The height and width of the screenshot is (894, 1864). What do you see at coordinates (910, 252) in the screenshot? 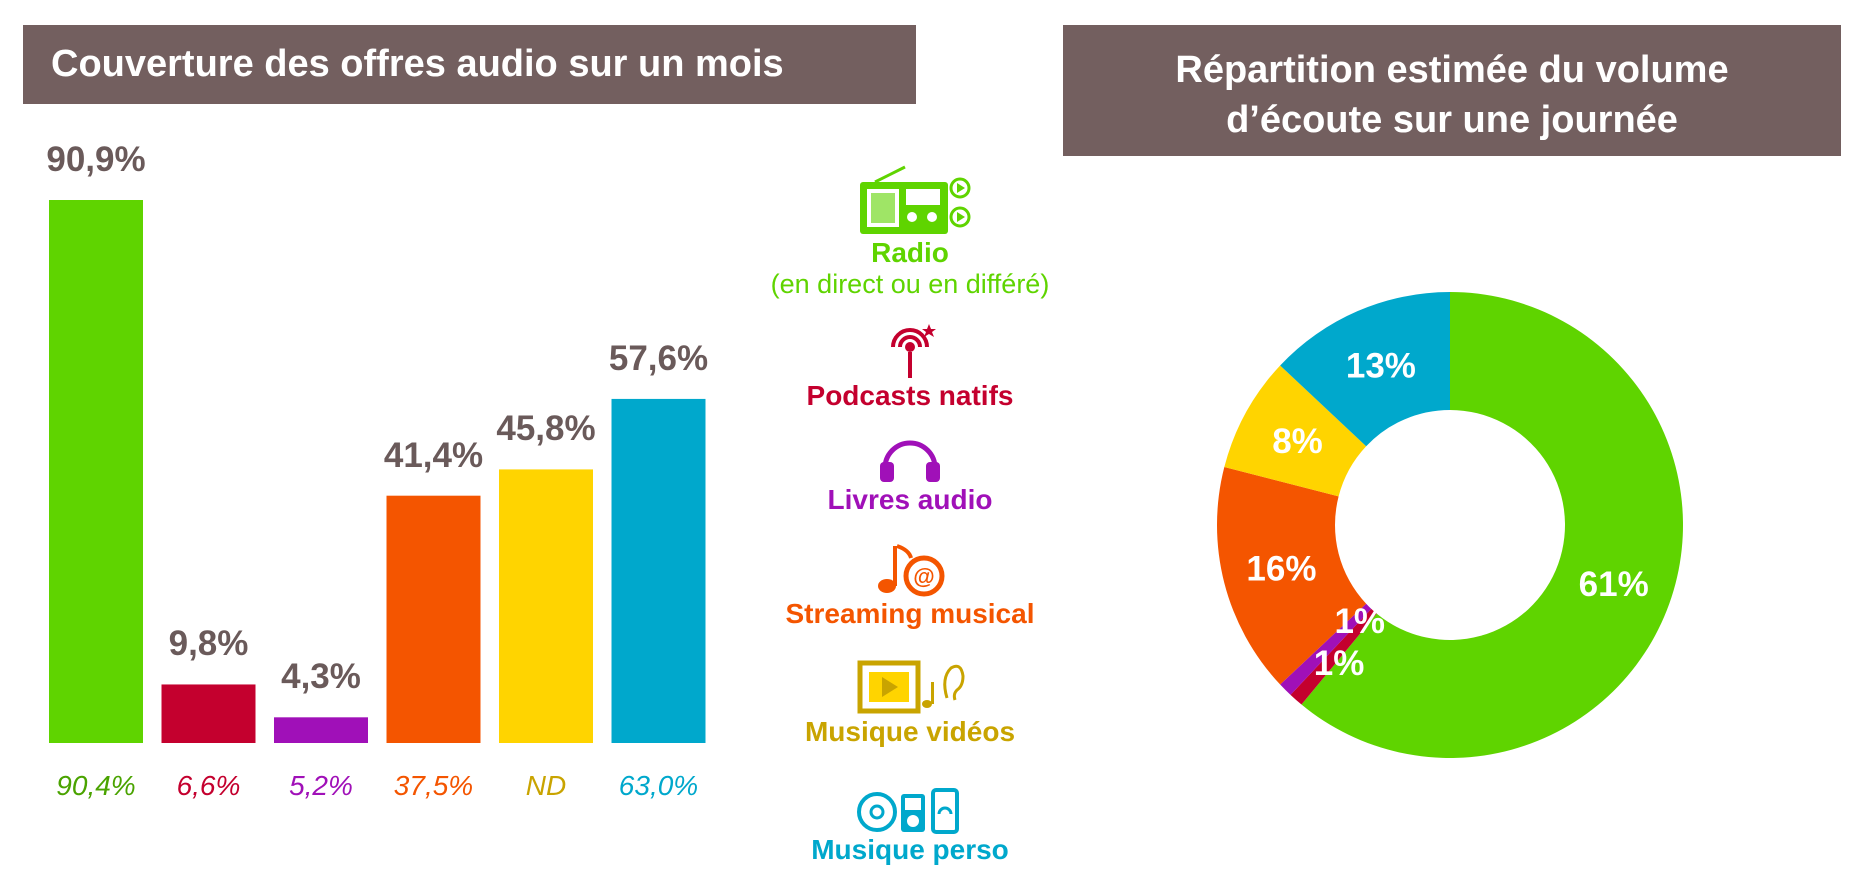
I see `legend-radio-label: Radio` at bounding box center [910, 252].